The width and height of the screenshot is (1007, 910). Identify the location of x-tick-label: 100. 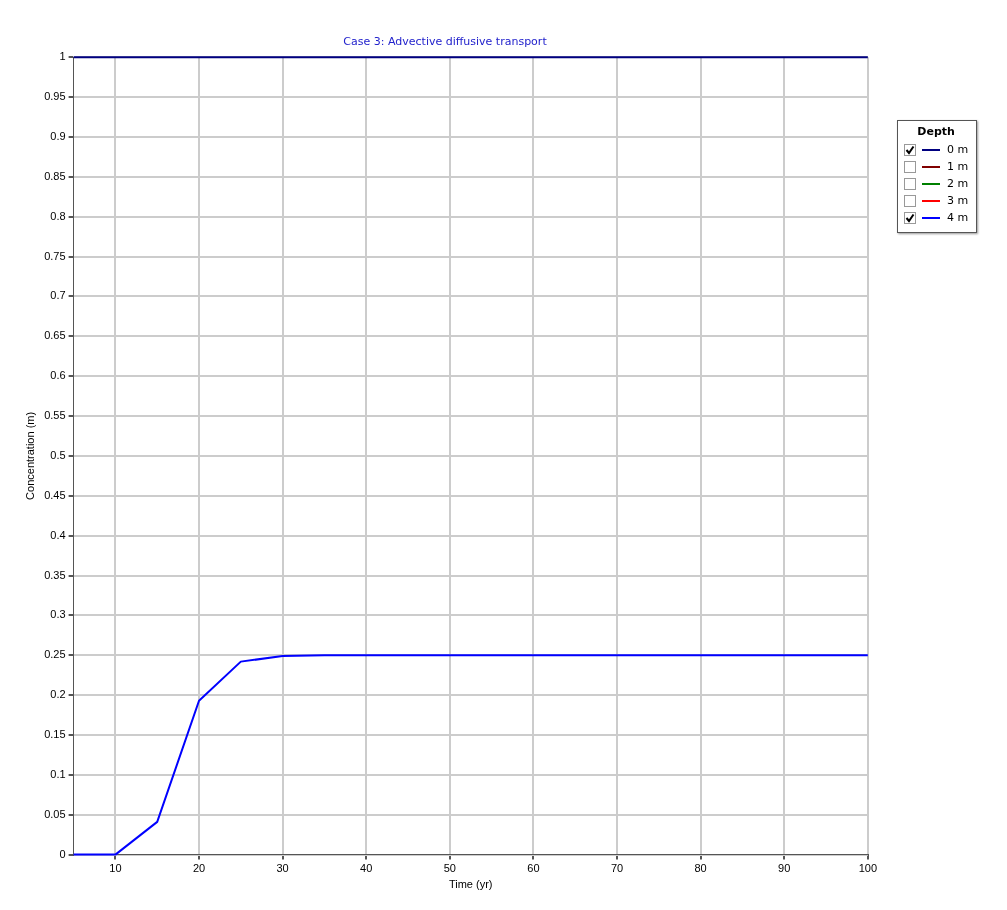
(867, 868).